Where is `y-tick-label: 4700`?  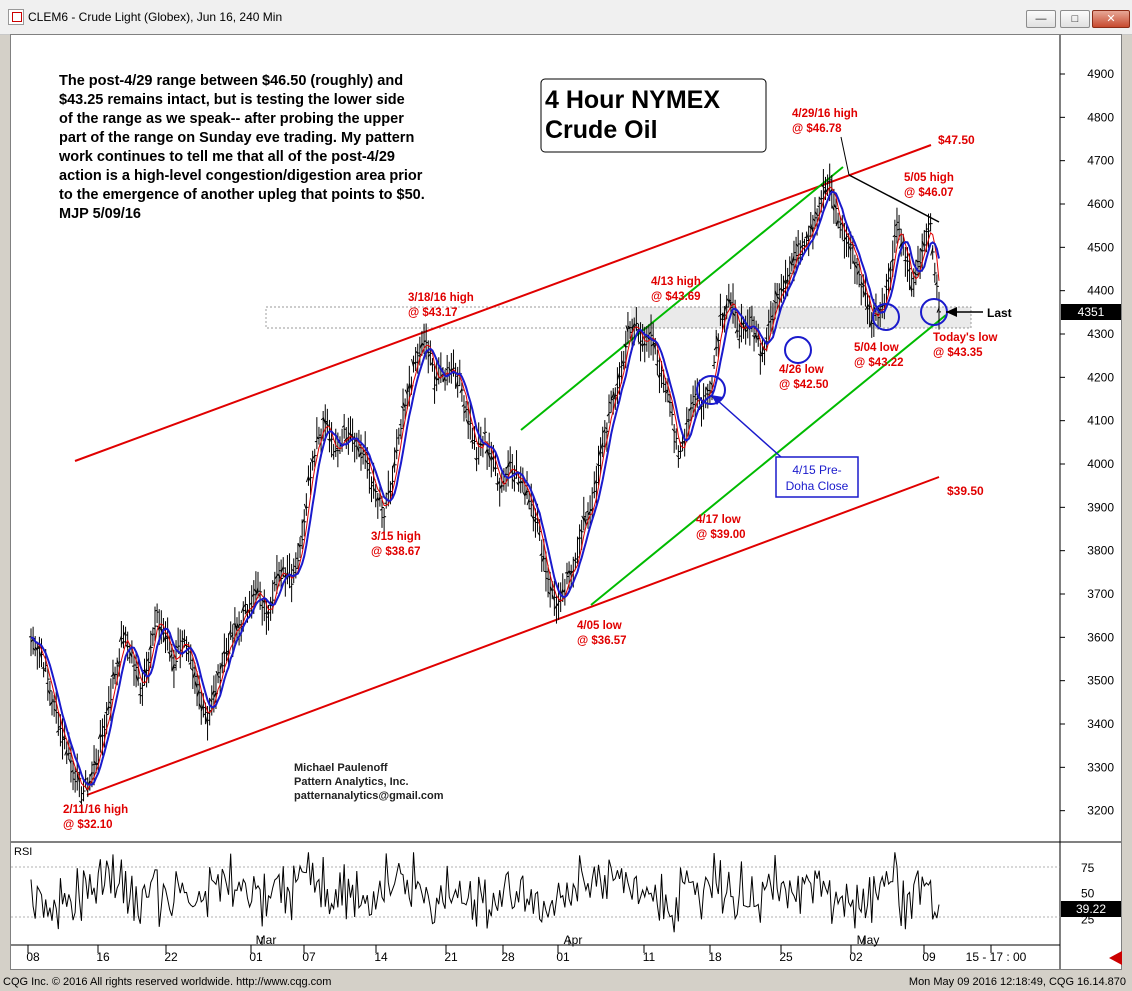 y-tick-label: 4700 is located at coordinates (1100, 161).